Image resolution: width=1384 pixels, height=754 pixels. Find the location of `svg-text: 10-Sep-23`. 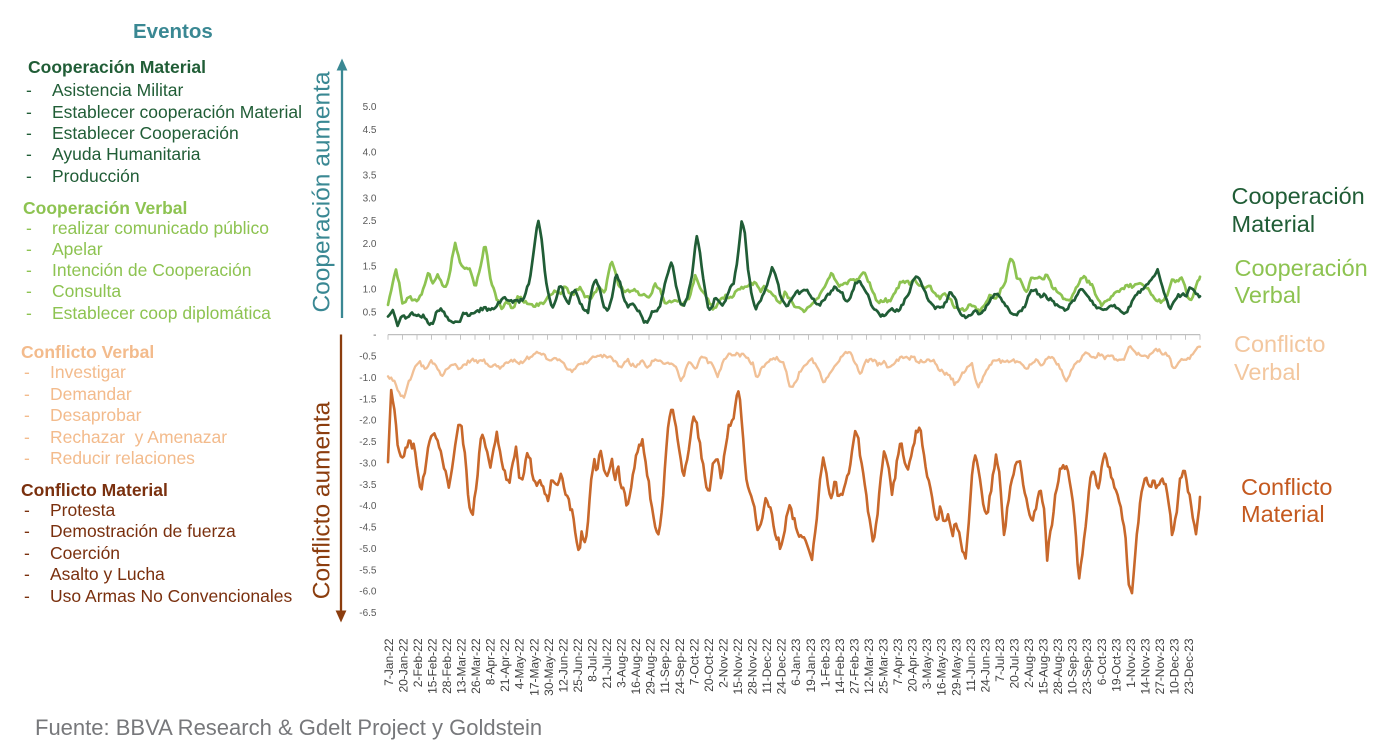

svg-text: 10-Sep-23 is located at coordinates (1073, 666).